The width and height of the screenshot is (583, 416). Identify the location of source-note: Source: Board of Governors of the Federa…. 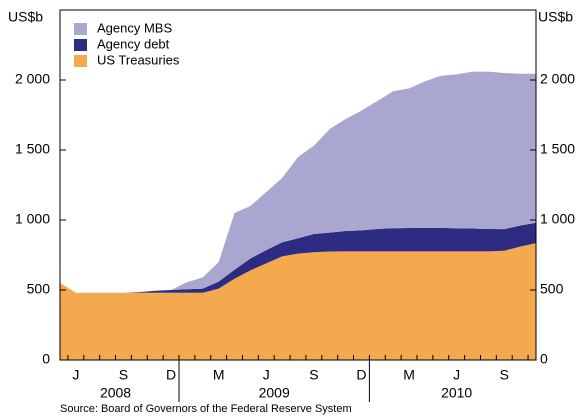
(206, 409).